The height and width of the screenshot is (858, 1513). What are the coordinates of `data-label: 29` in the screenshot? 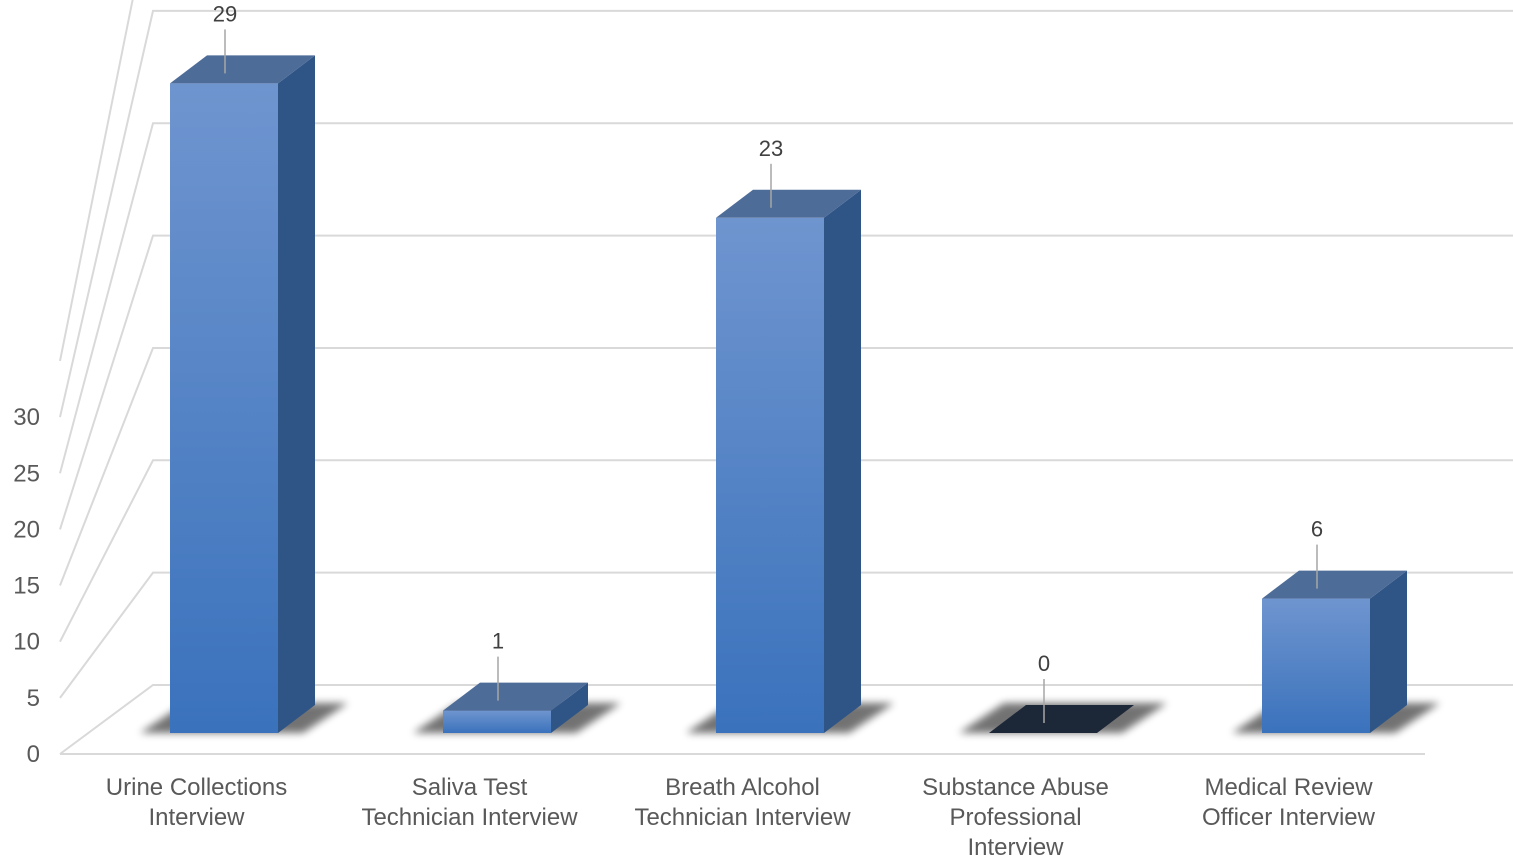 It's located at (225, 13).